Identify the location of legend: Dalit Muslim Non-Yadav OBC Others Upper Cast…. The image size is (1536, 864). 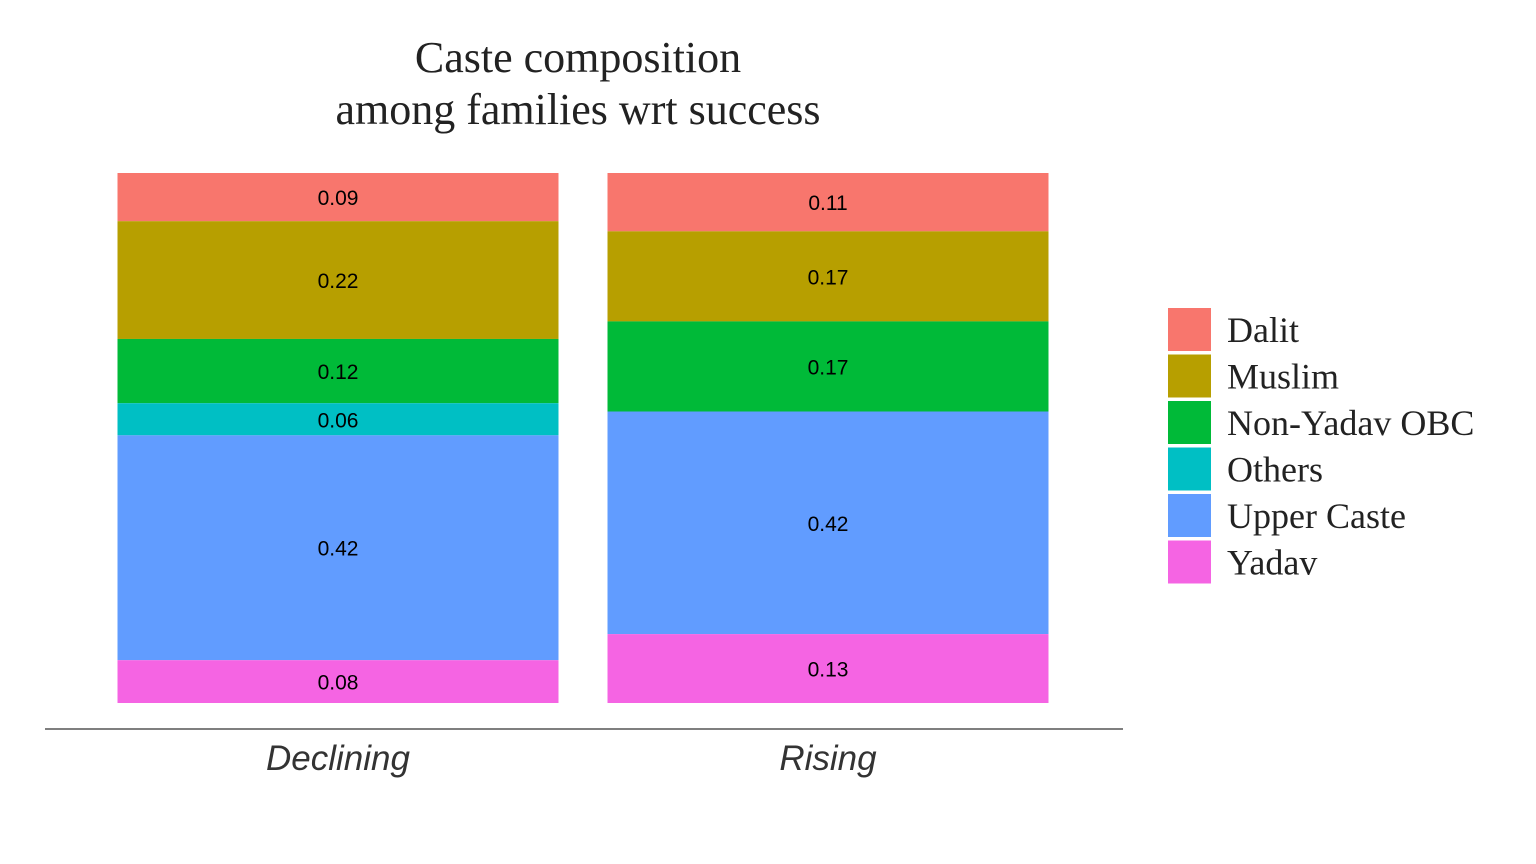
(1321, 446).